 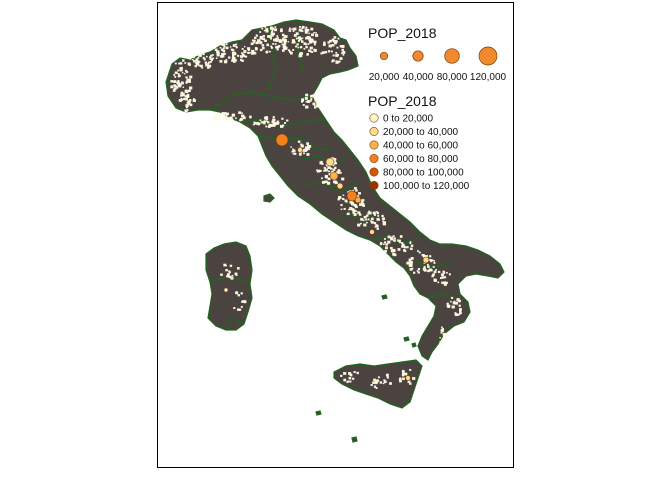 What do you see at coordinates (402, 101) in the screenshot?
I see `color-legend-title: POP_2018` at bounding box center [402, 101].